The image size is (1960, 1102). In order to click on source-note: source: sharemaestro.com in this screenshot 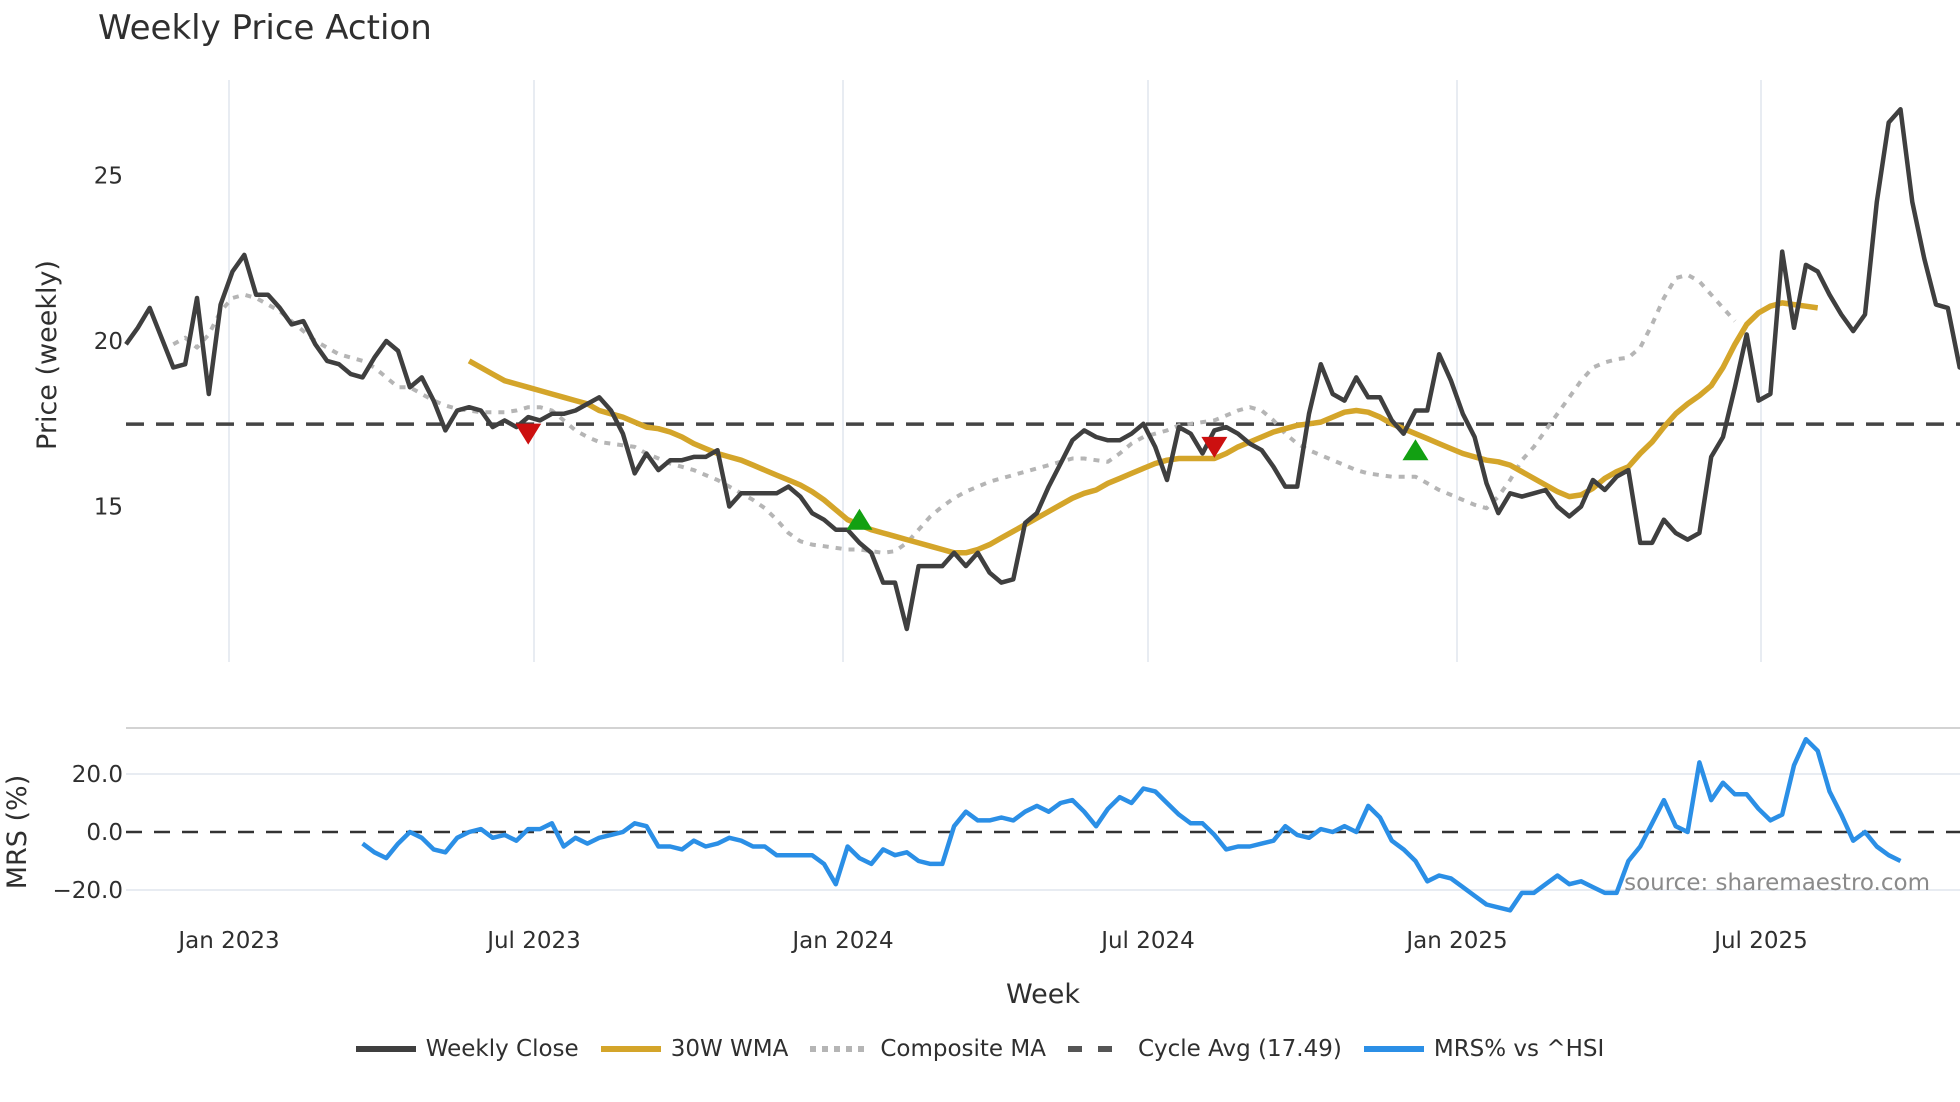, I will do `click(1777, 883)`.